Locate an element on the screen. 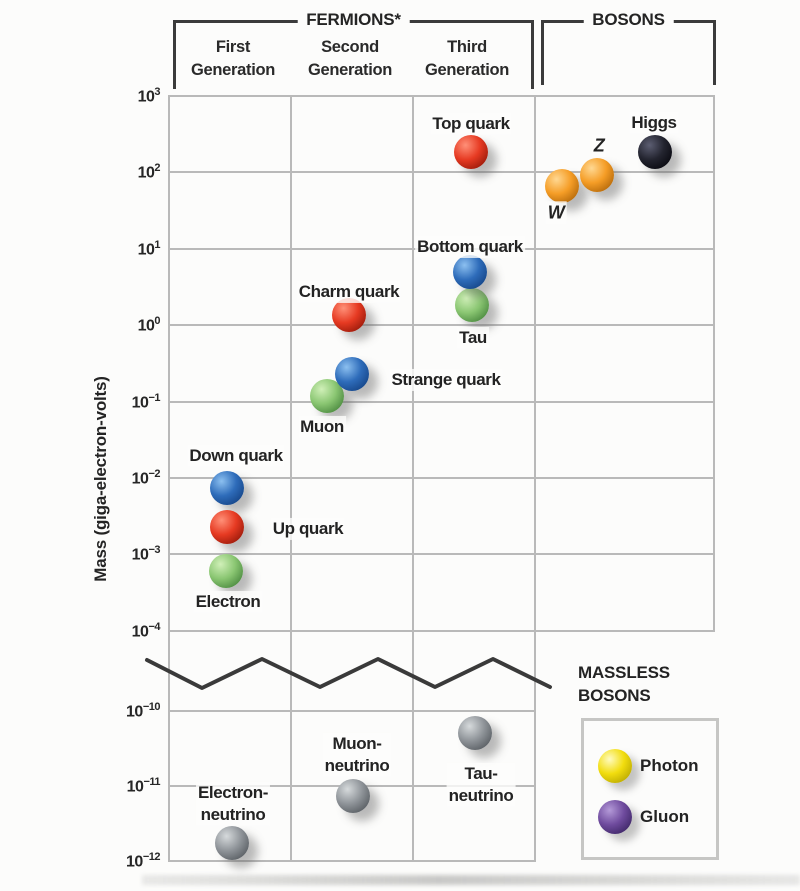  y-tick-10e-12: 10⁻¹² is located at coordinates (143, 861).